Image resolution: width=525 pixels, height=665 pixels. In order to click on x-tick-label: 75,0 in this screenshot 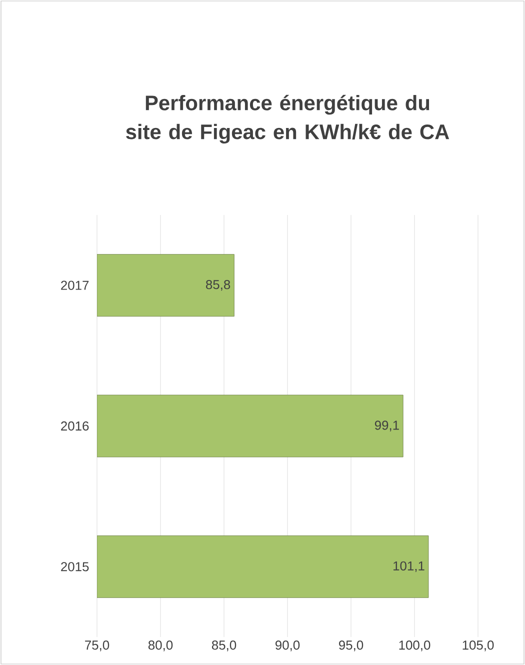, I will do `click(97, 646)`.